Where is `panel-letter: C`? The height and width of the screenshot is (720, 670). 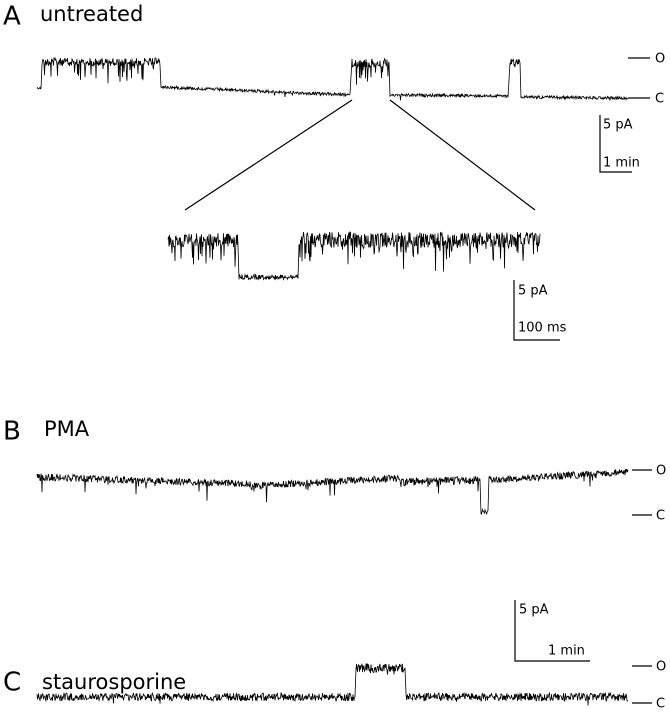 panel-letter: C is located at coordinates (12, 683).